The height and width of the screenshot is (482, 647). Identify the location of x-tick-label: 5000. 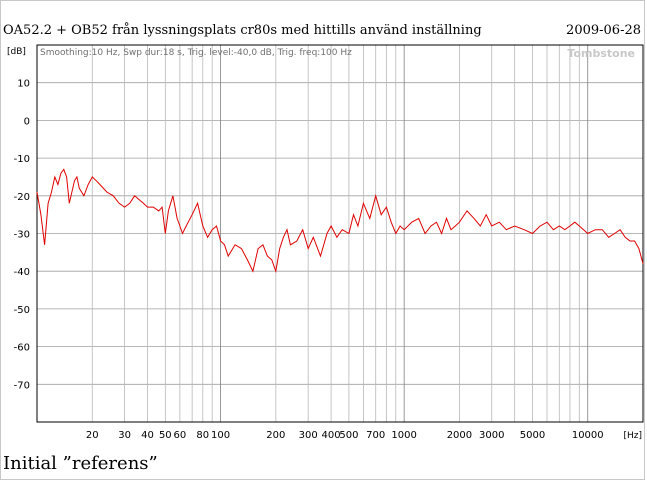
(532, 435).